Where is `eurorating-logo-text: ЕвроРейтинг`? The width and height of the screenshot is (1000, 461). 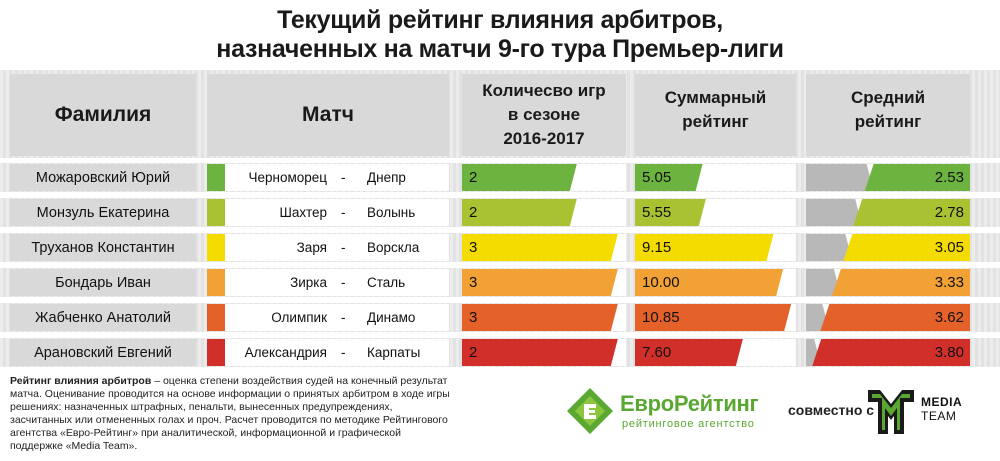 eurorating-logo-text: ЕвроРейтинг is located at coordinates (689, 403).